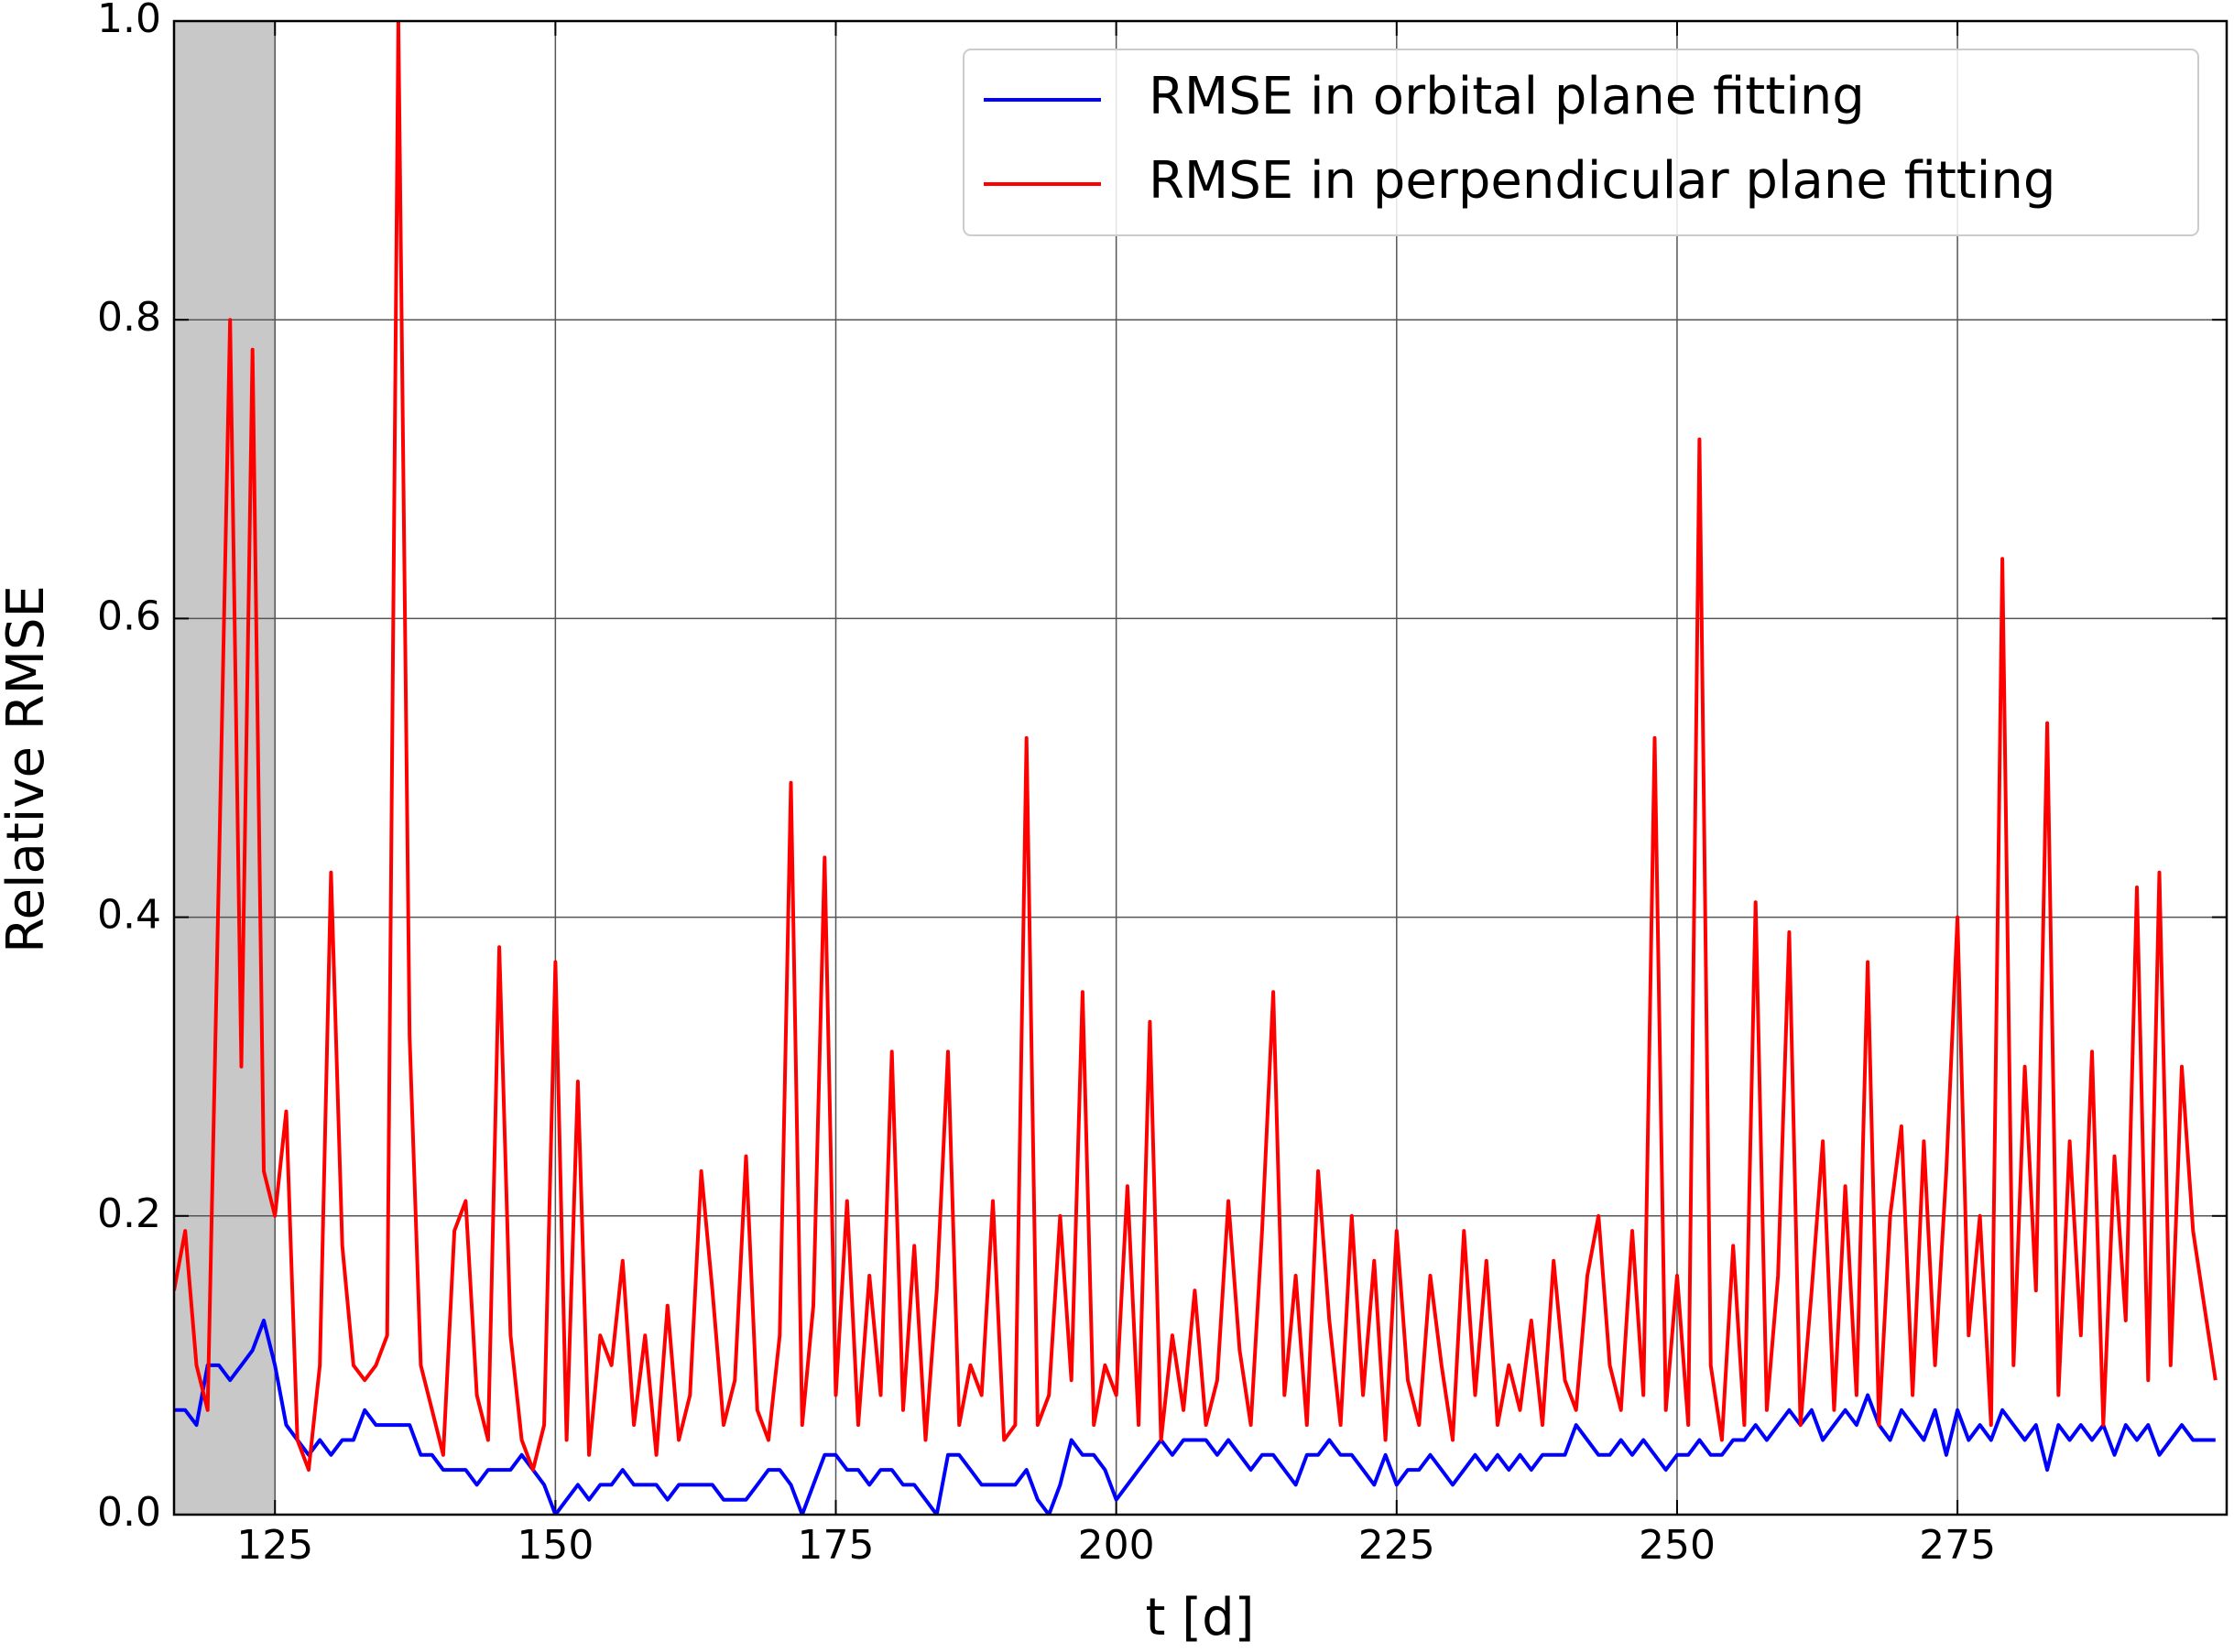 The image size is (2234, 1652). What do you see at coordinates (129, 1213) in the screenshot?
I see `y-tick-label: 0.2` at bounding box center [129, 1213].